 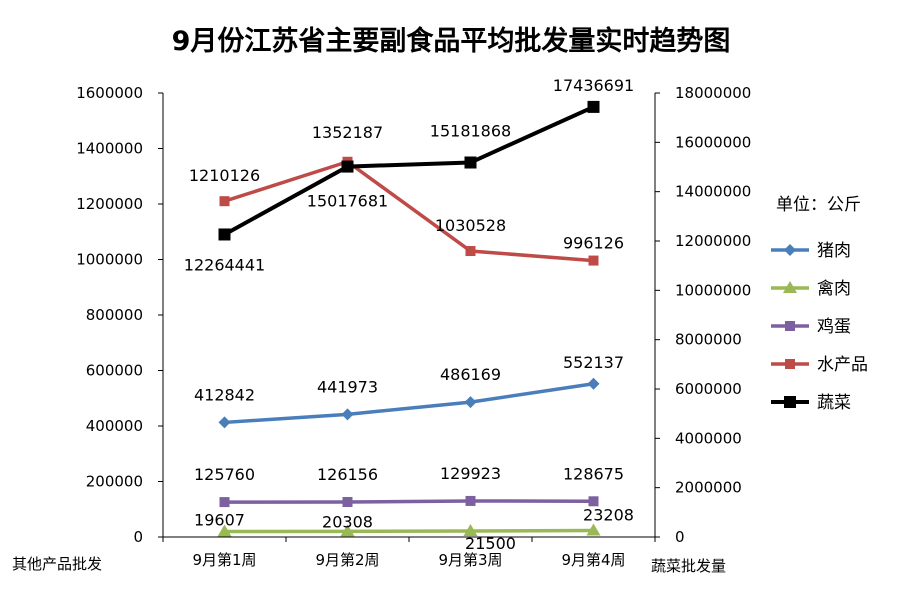 What do you see at coordinates (114, 315) in the screenshot?
I see `left-tick-label: 800000` at bounding box center [114, 315].